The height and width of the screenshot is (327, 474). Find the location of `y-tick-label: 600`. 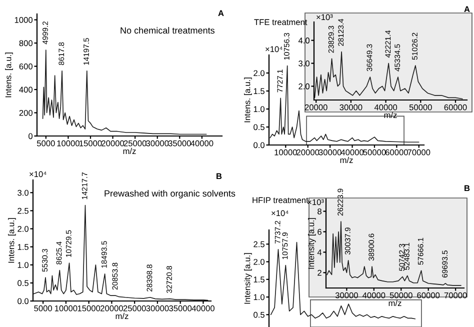

y-tick-label: 600 is located at coordinates (26, 66).